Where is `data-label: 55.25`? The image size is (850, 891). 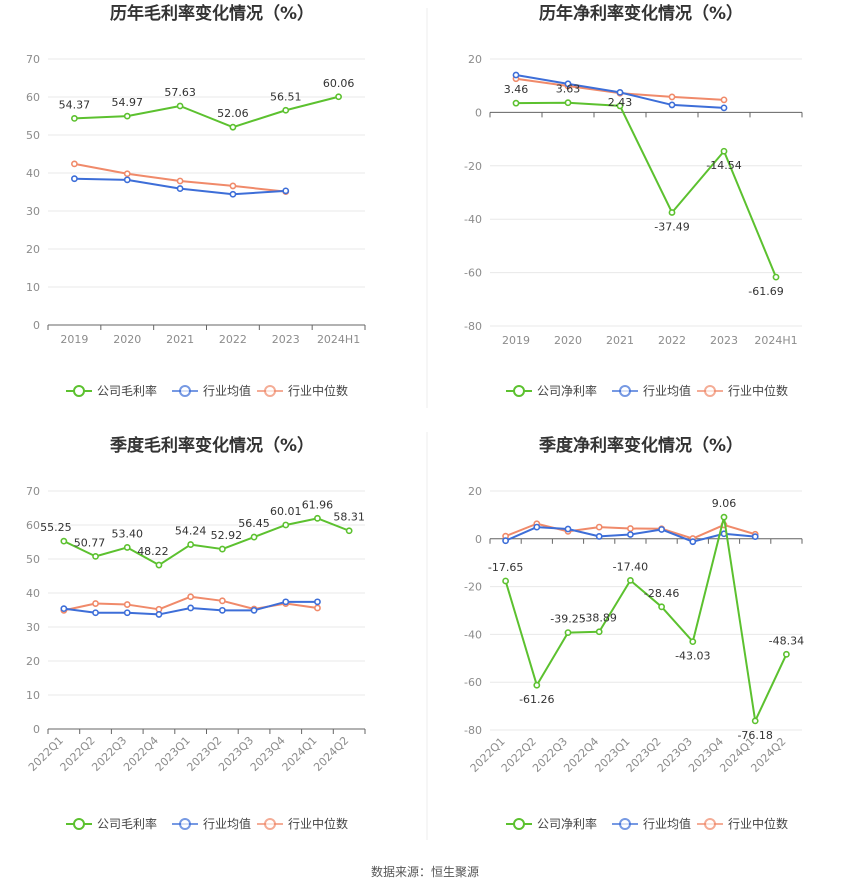
data-label: 55.25 is located at coordinates (56, 527).